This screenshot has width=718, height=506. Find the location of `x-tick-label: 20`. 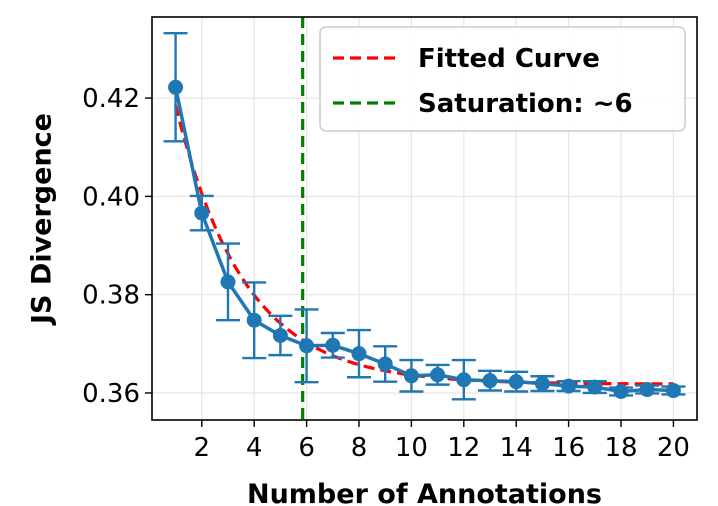

x-tick-label: 20 is located at coordinates (673, 448).